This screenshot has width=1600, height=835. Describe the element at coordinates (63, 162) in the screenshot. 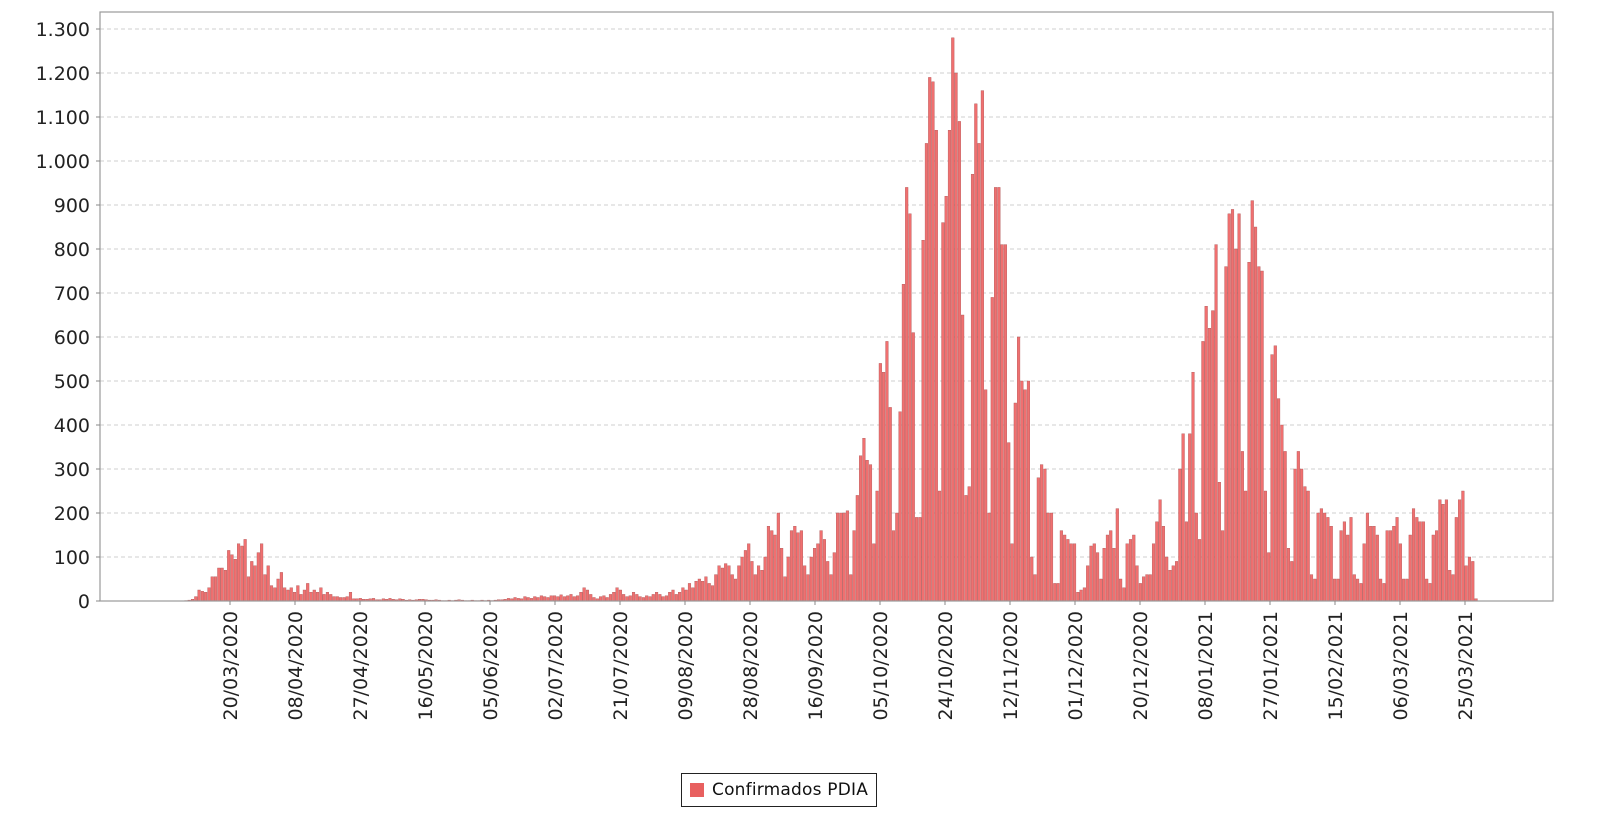

I see `y-tick-label: 1.000` at that location.